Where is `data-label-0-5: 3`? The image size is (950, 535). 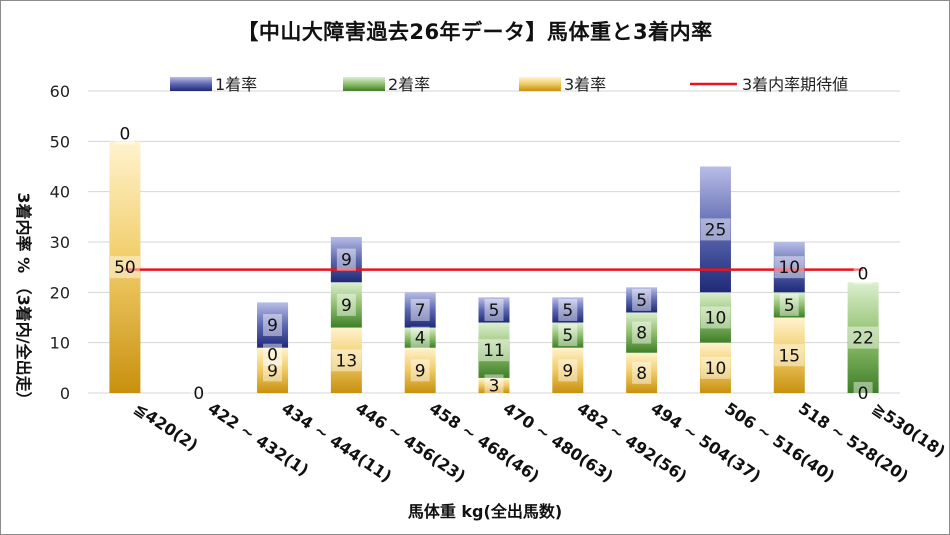
data-label-0-5: 3 is located at coordinates (494, 386).